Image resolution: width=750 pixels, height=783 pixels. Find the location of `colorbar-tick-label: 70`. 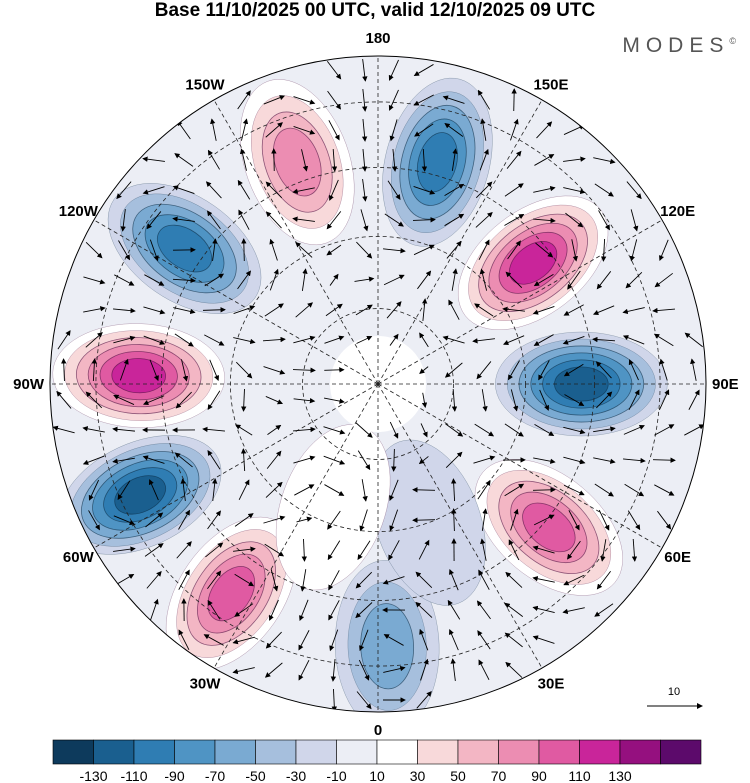

colorbar-tick-label: 70 is located at coordinates (499, 775).